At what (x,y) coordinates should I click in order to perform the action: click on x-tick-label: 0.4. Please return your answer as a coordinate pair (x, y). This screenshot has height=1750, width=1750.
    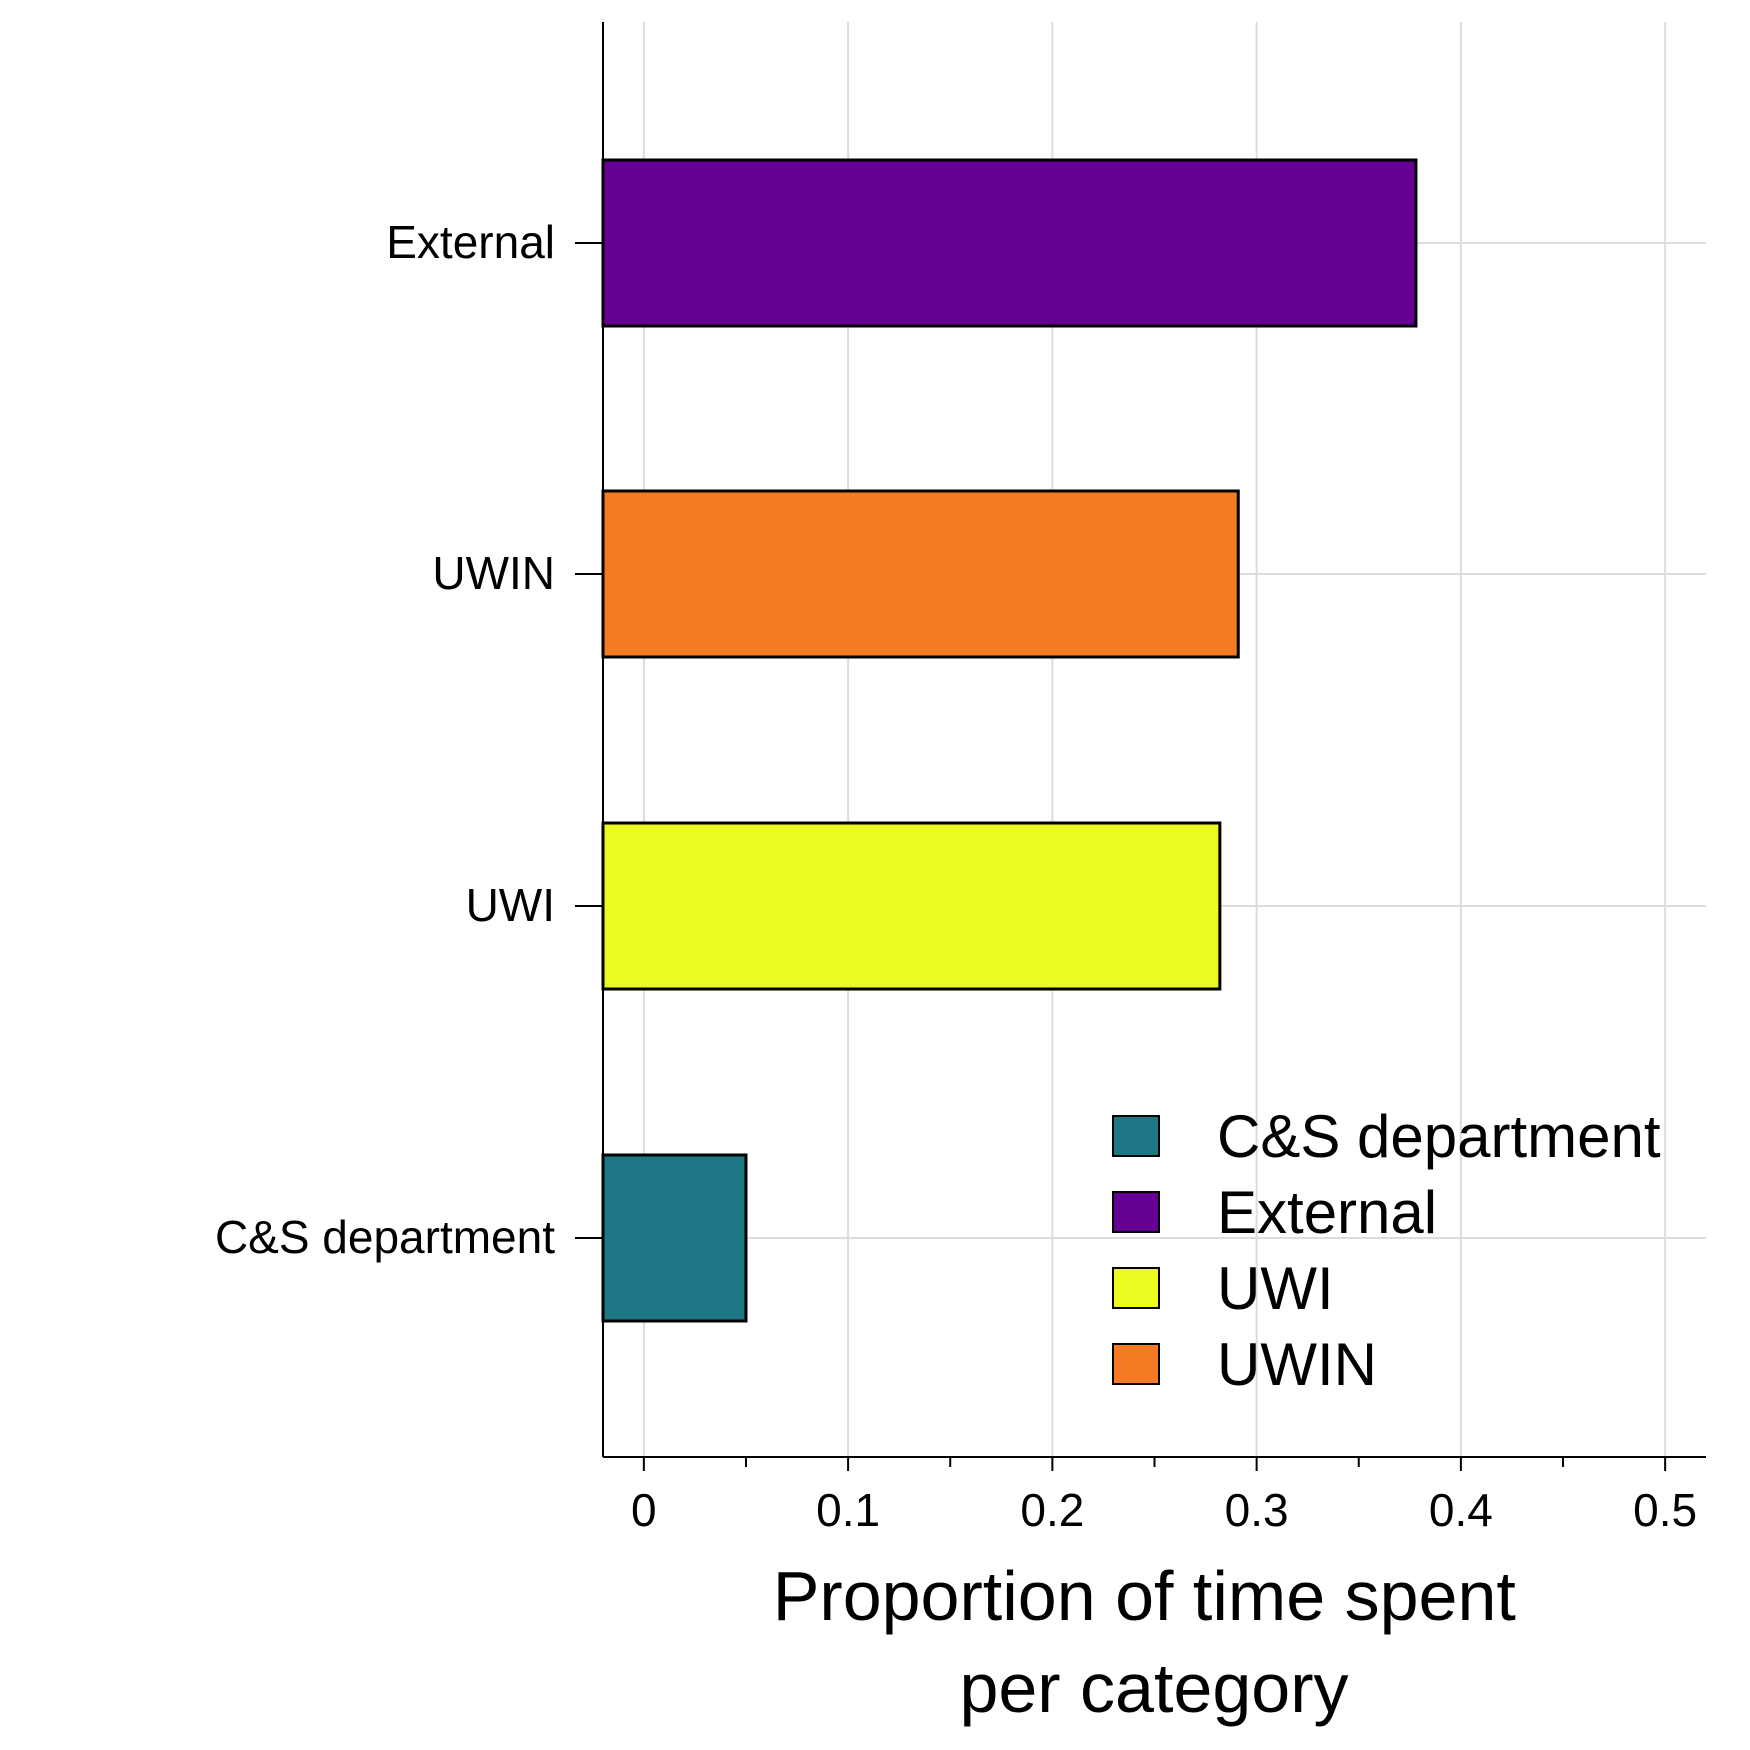
    Looking at the image, I should click on (1461, 1510).